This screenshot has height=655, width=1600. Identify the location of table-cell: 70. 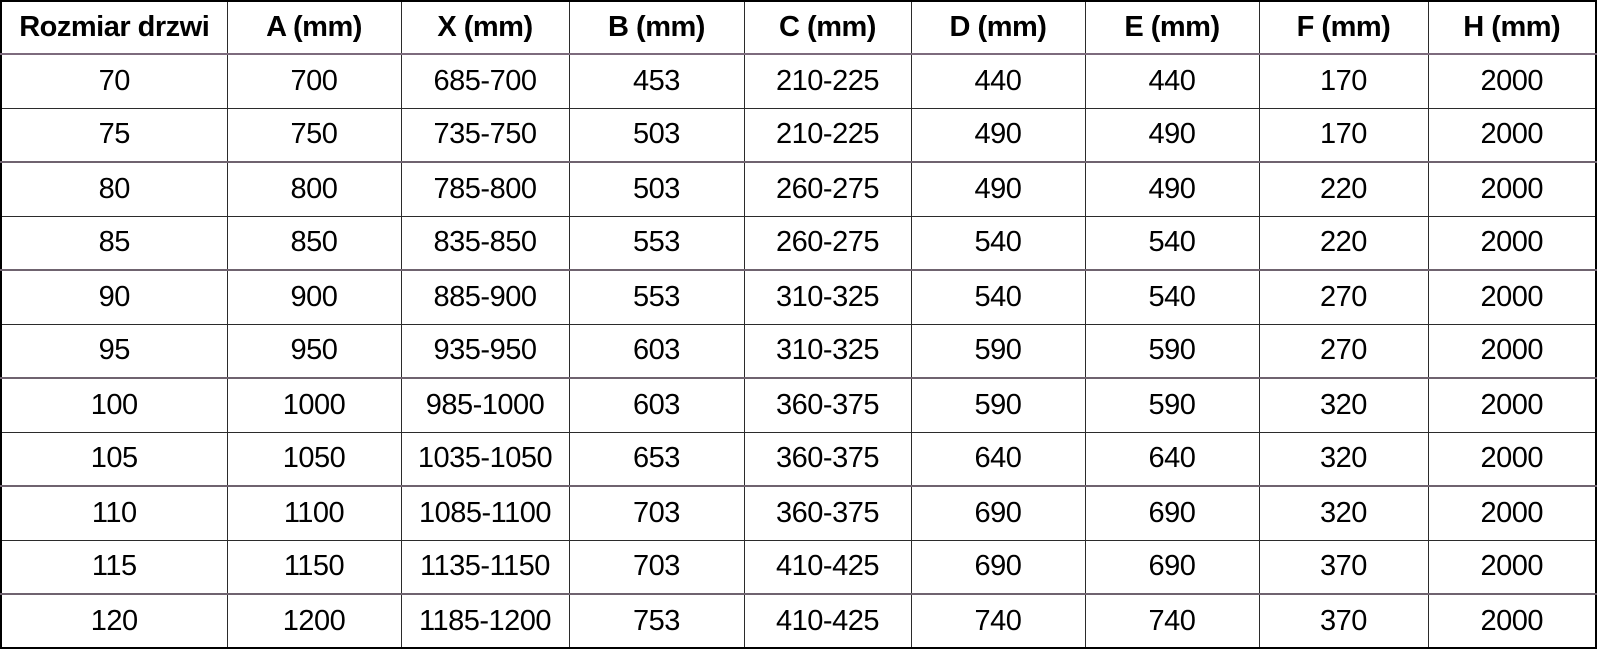
(114, 80).